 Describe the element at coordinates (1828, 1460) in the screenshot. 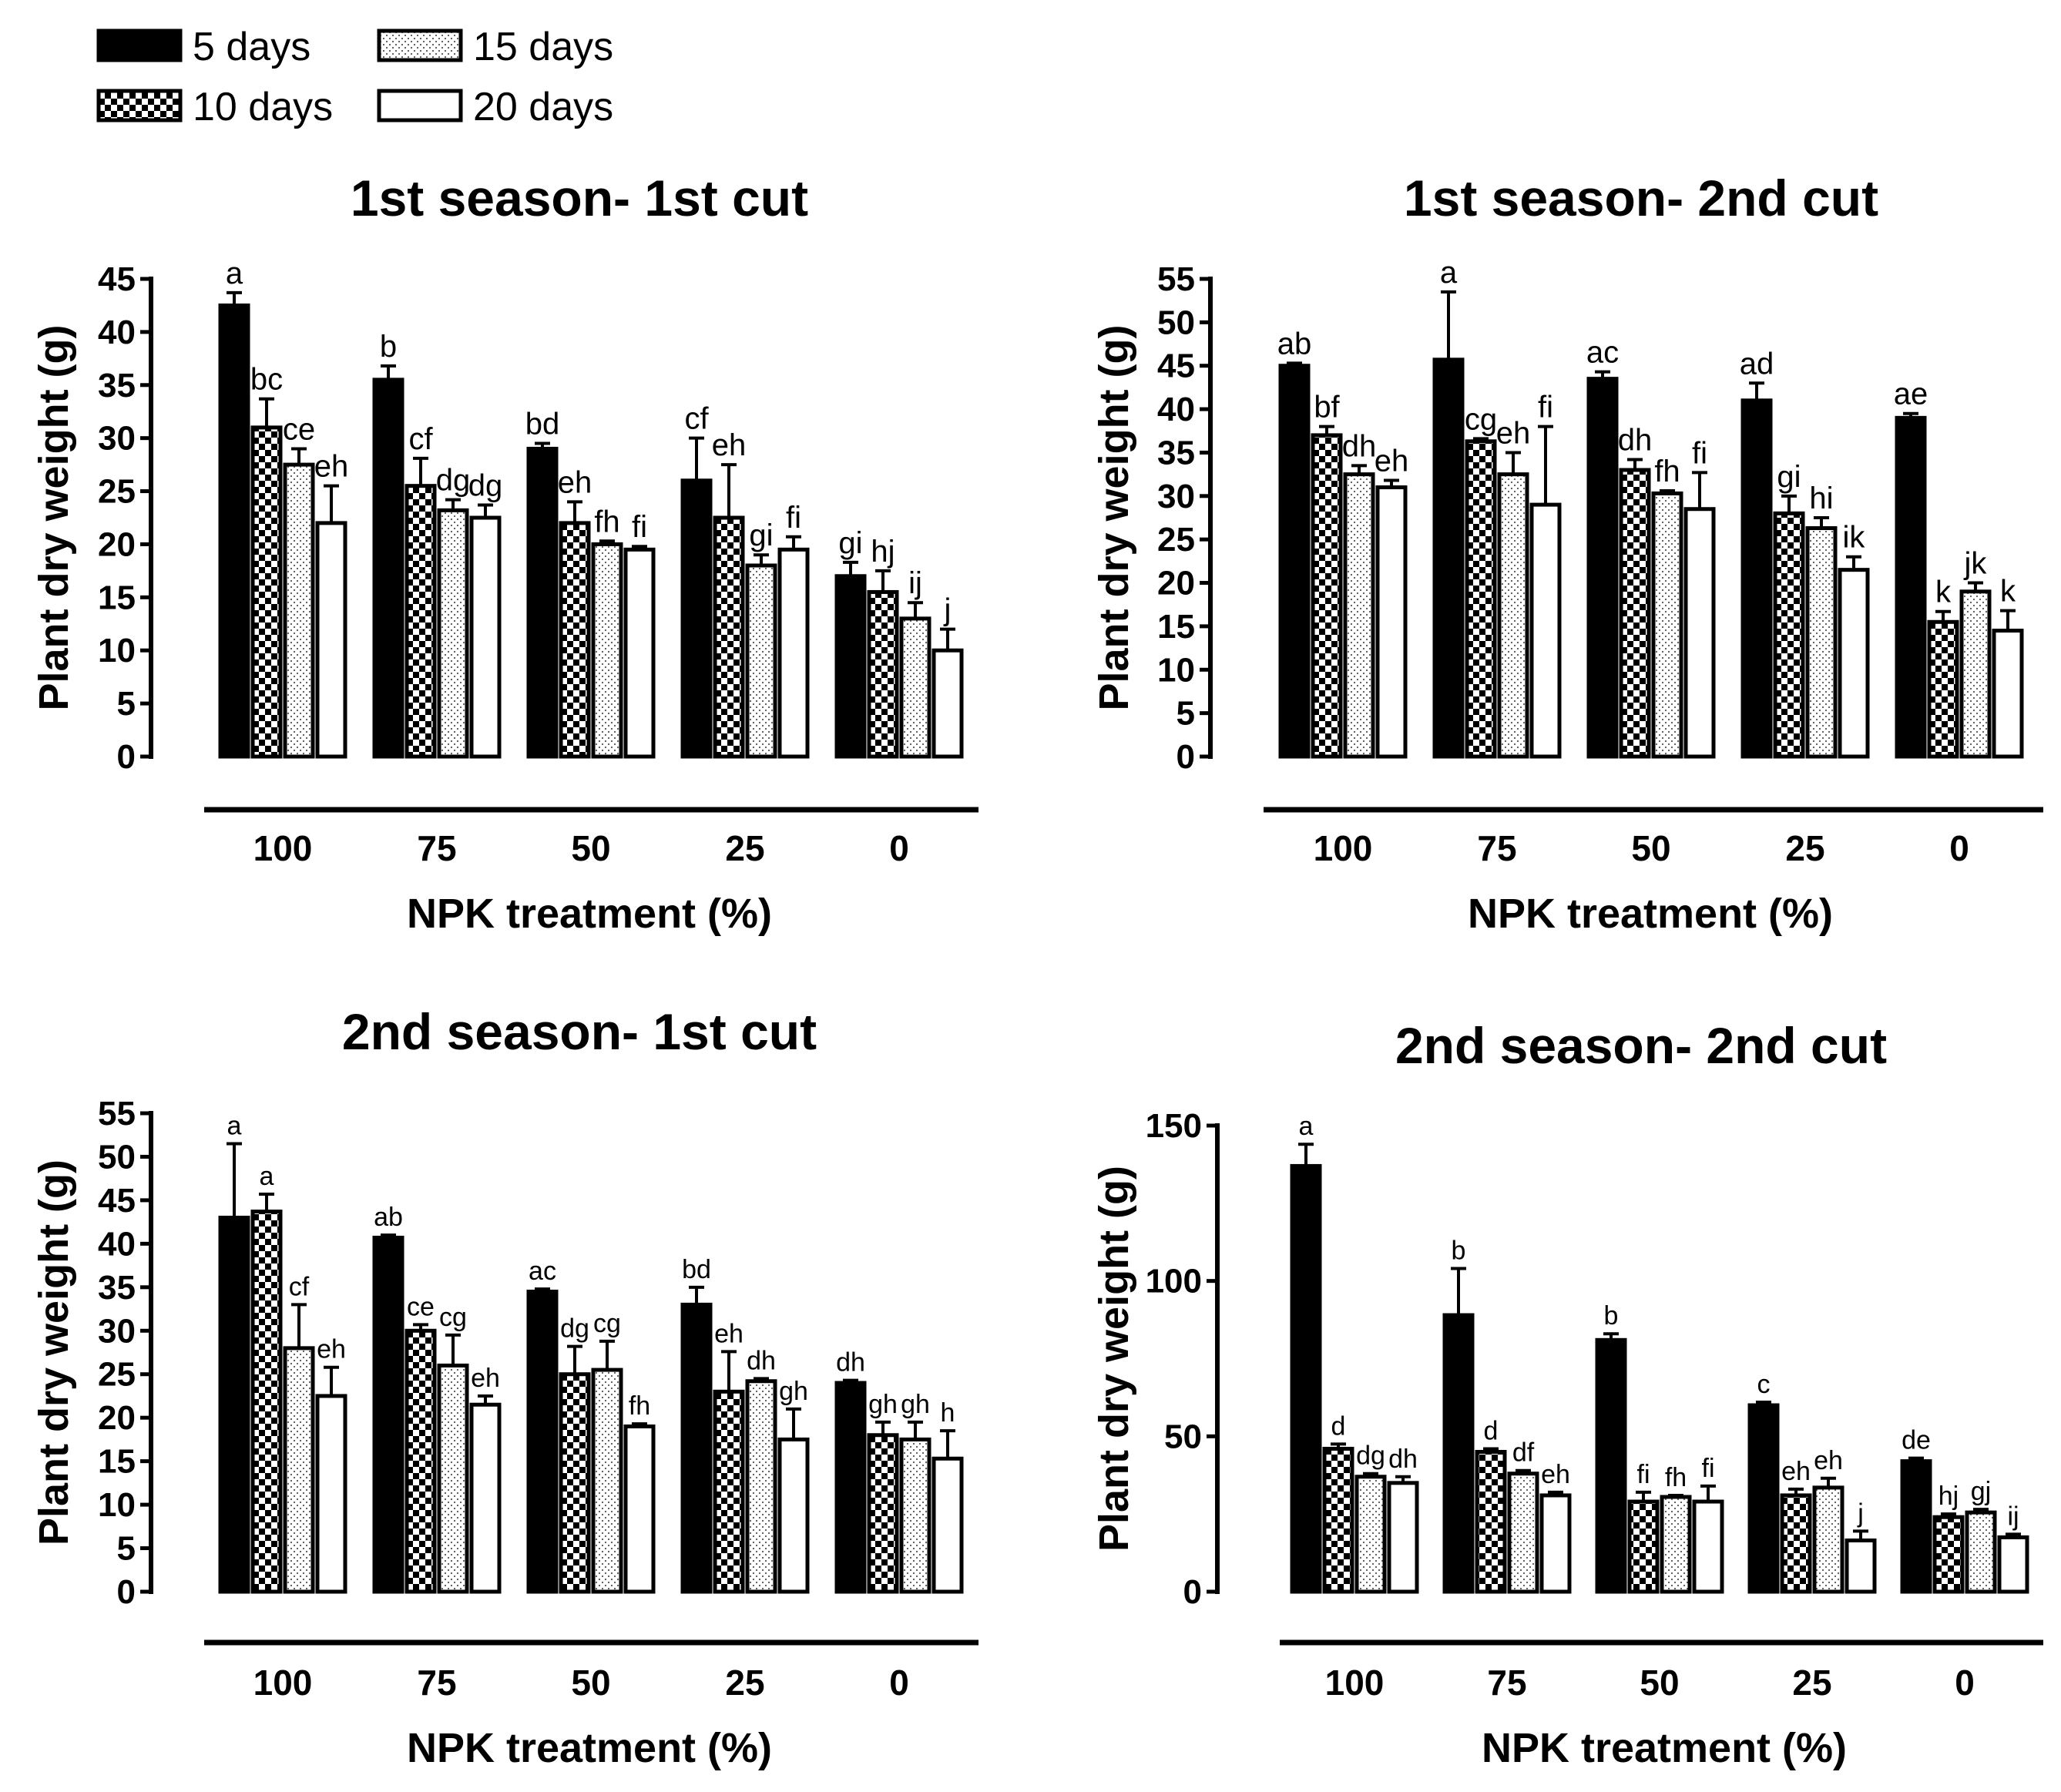

I see `chart-4-bar-15-days-25-significance-label: eh` at that location.